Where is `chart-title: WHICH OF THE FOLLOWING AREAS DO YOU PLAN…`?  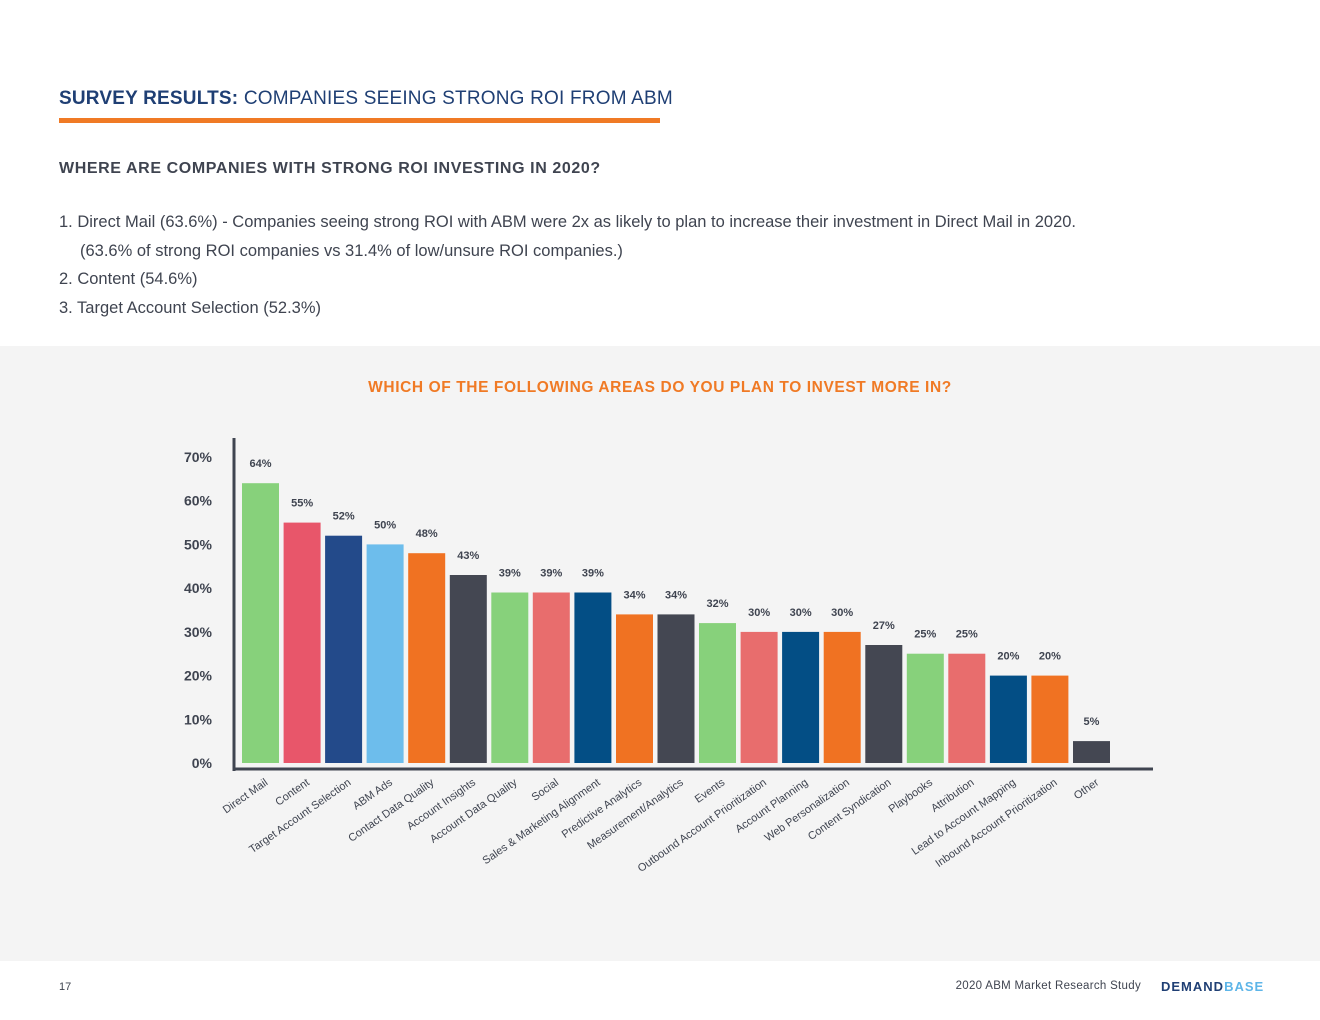
chart-title: WHICH OF THE FOLLOWING AREAS DO YOU PLAN… is located at coordinates (660, 387).